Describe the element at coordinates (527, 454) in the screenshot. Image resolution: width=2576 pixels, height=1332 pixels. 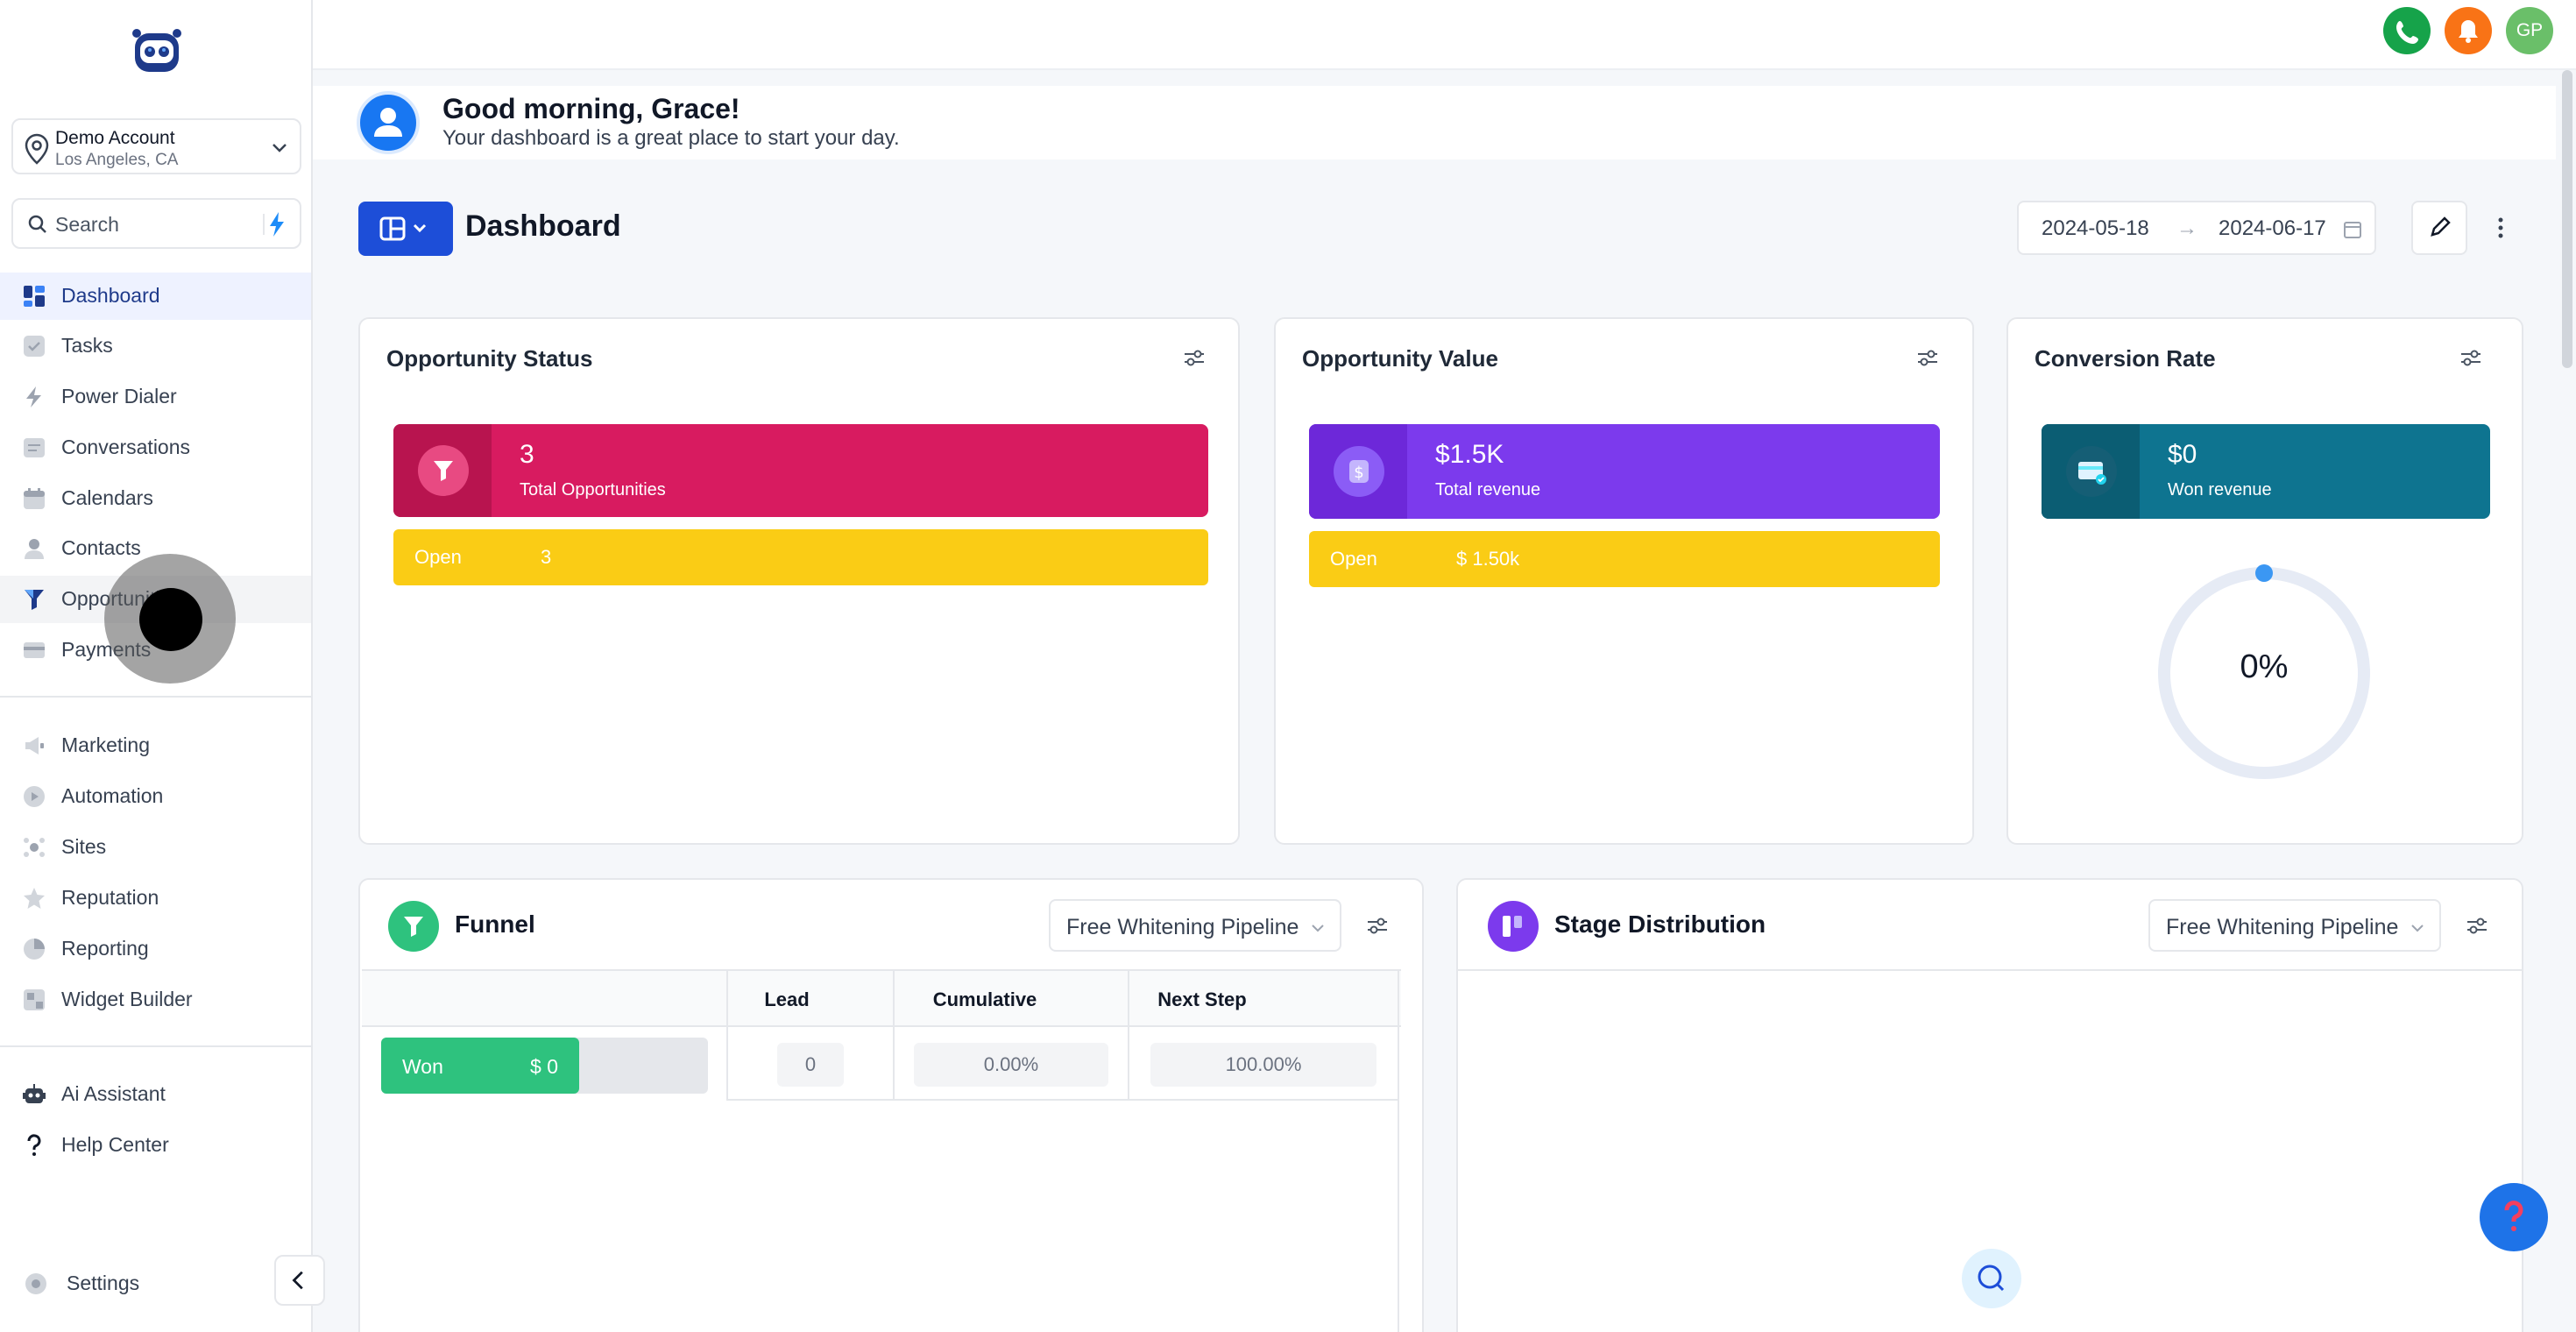
I see `metric-value: 3` at that location.